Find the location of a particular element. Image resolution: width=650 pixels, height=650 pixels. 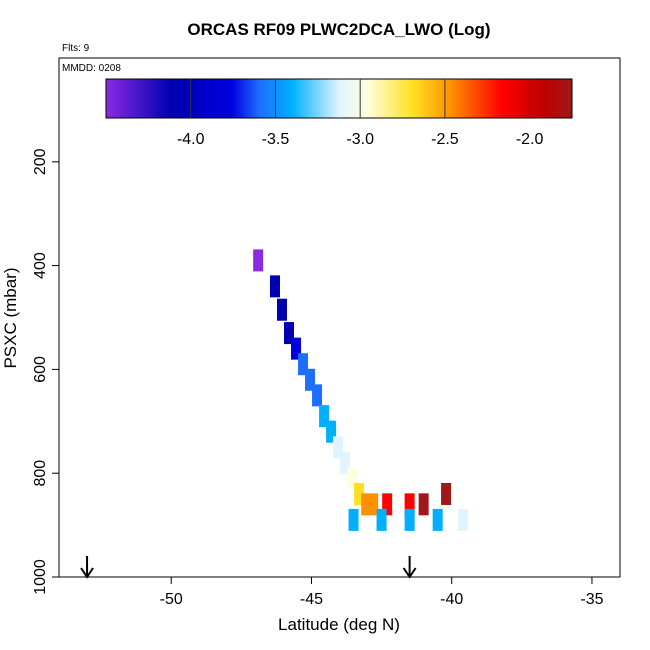

arrows is located at coordinates (248, 567).